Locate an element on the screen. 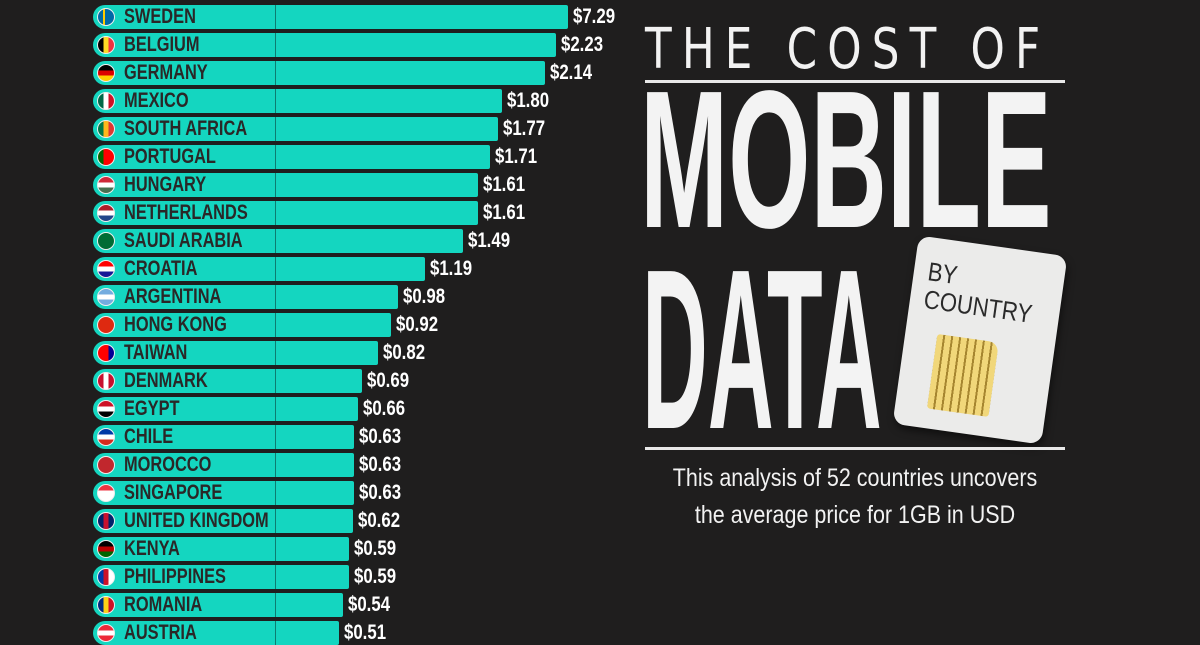 This screenshot has width=1200, height=645. value-label: $2.23 is located at coordinates (582, 44).